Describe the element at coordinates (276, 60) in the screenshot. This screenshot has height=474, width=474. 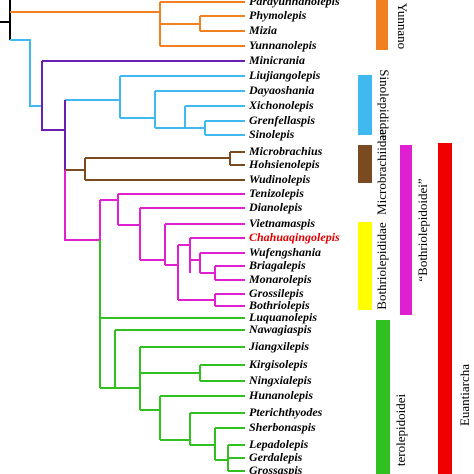
I see `taxon-label: Minicrania` at that location.